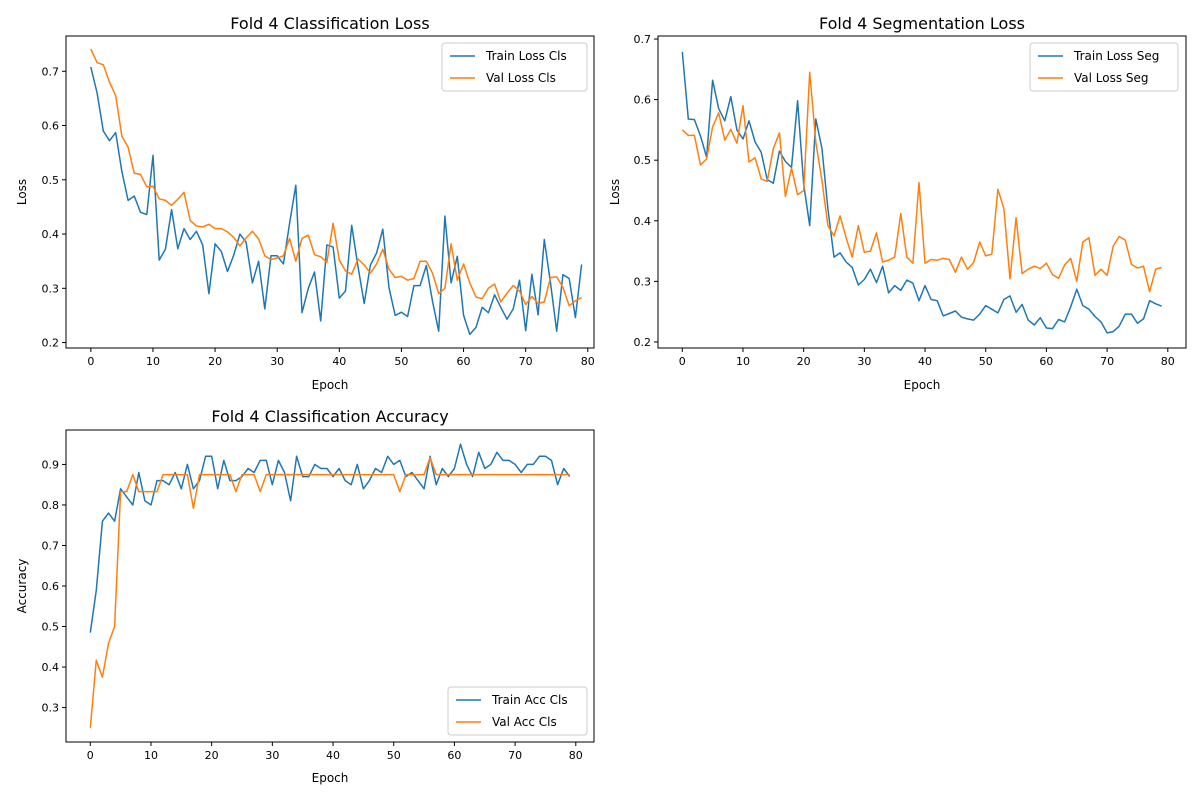 The image size is (1200, 800). Describe the element at coordinates (526, 56) in the screenshot. I see `legend-label-train-loss-cls: Train Loss Cls` at that location.